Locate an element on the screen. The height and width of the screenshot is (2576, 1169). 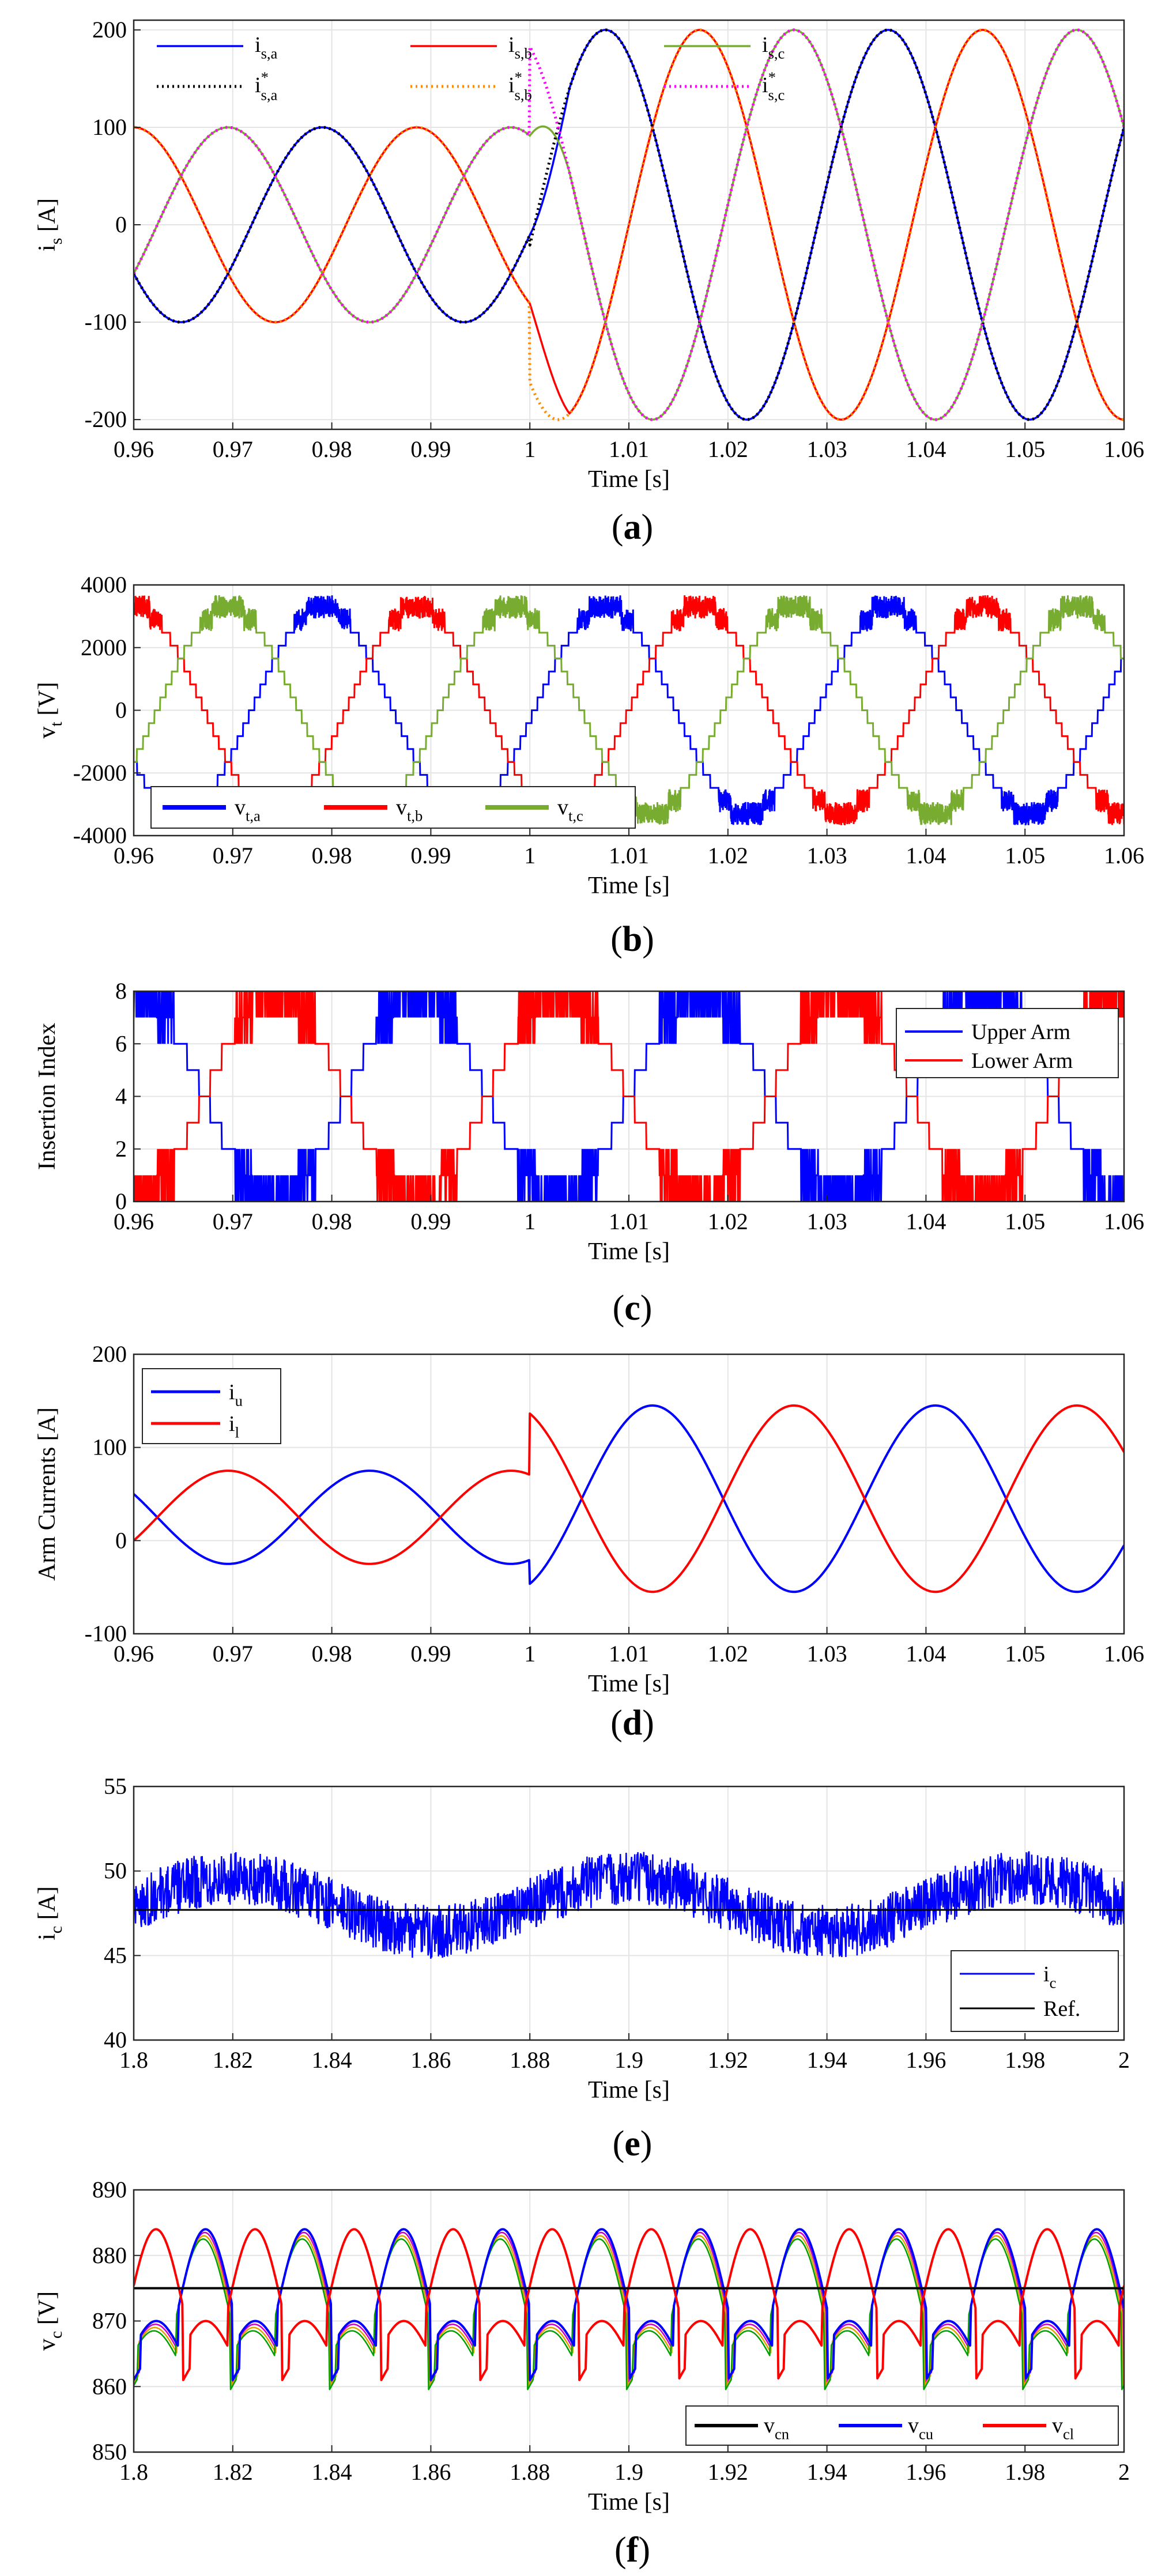
series-t-a is located at coordinates (629, 710).